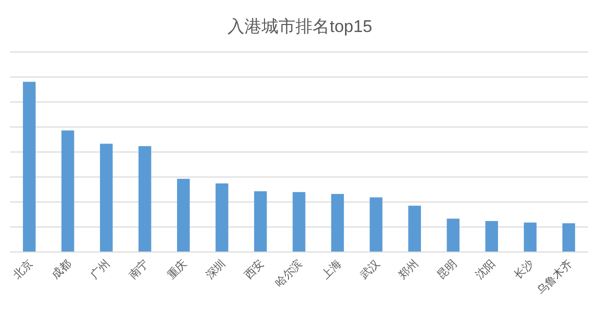  Describe the element at coordinates (215, 269) in the screenshot. I see `x-tick-label: 深圳` at that location.